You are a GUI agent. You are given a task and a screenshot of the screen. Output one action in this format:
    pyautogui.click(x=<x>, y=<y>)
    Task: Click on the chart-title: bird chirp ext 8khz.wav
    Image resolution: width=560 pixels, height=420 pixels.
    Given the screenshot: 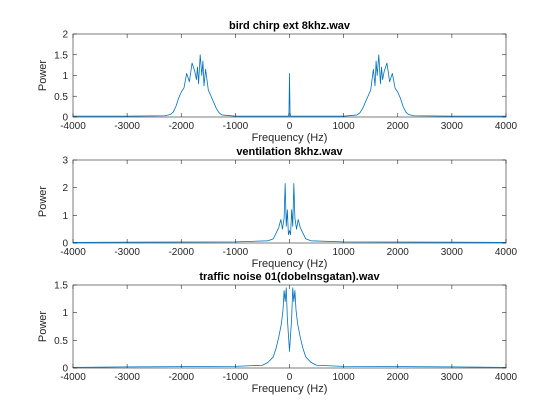 What is the action you would take?
    pyautogui.click(x=290, y=26)
    